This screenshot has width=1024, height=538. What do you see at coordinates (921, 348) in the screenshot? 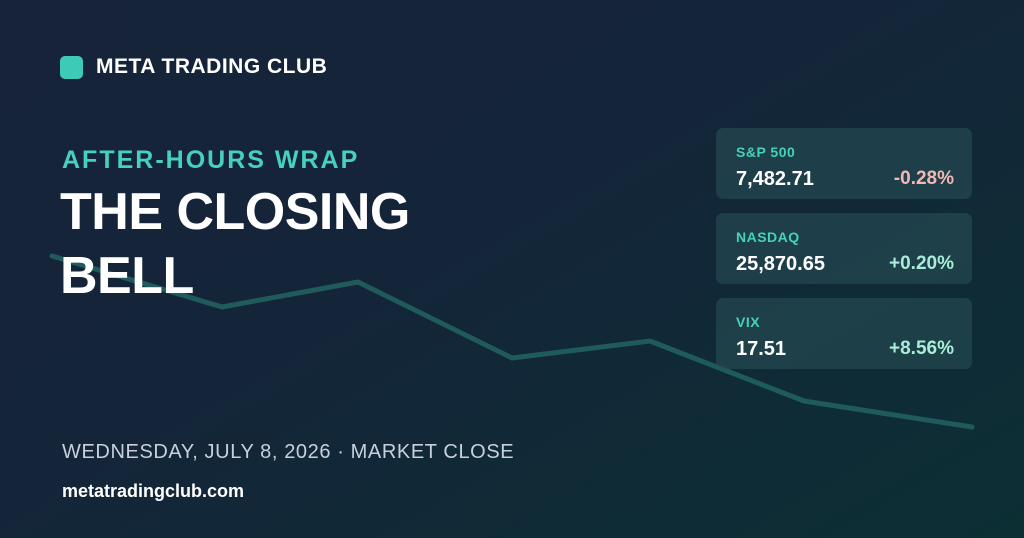
I see `index-change: +8.56%` at bounding box center [921, 348].